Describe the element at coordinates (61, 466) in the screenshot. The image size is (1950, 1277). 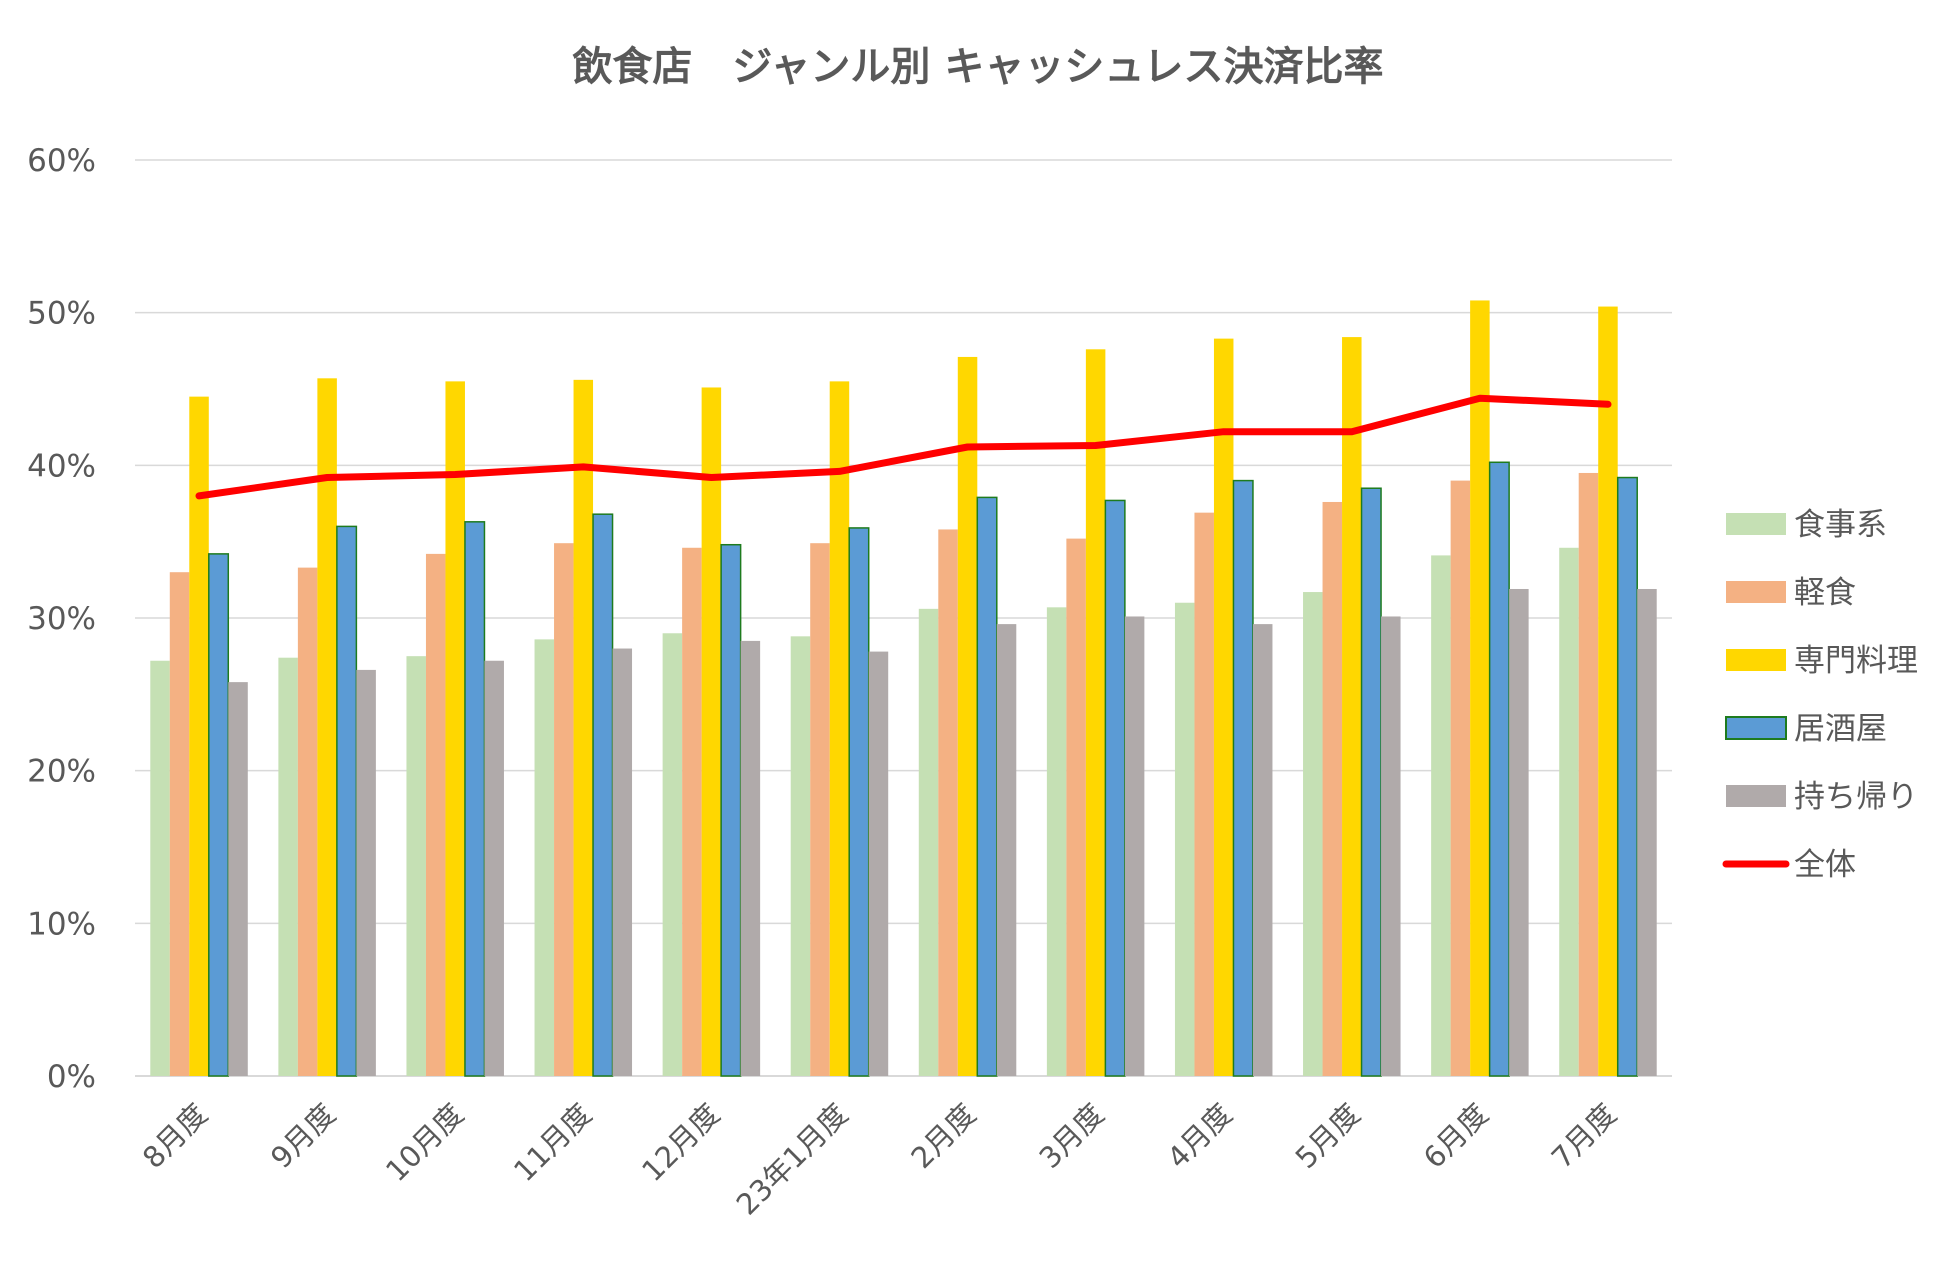
I see `y-tick-label: 40%` at that location.